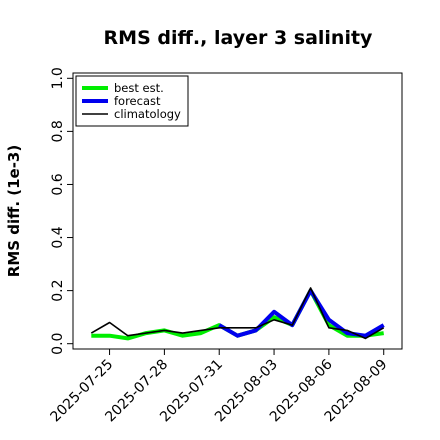 Image resolution: width=440 pixels, height=440 pixels. What do you see at coordinates (139, 88) in the screenshot?
I see `legend-label-0: best est.` at bounding box center [139, 88].